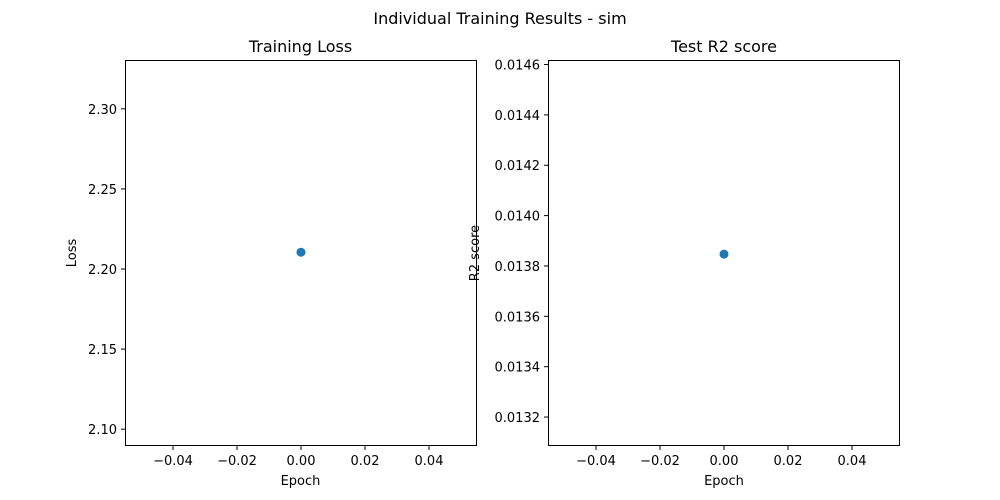  What do you see at coordinates (301, 481) in the screenshot?
I see `training-loss-x-label: Epoch` at bounding box center [301, 481].